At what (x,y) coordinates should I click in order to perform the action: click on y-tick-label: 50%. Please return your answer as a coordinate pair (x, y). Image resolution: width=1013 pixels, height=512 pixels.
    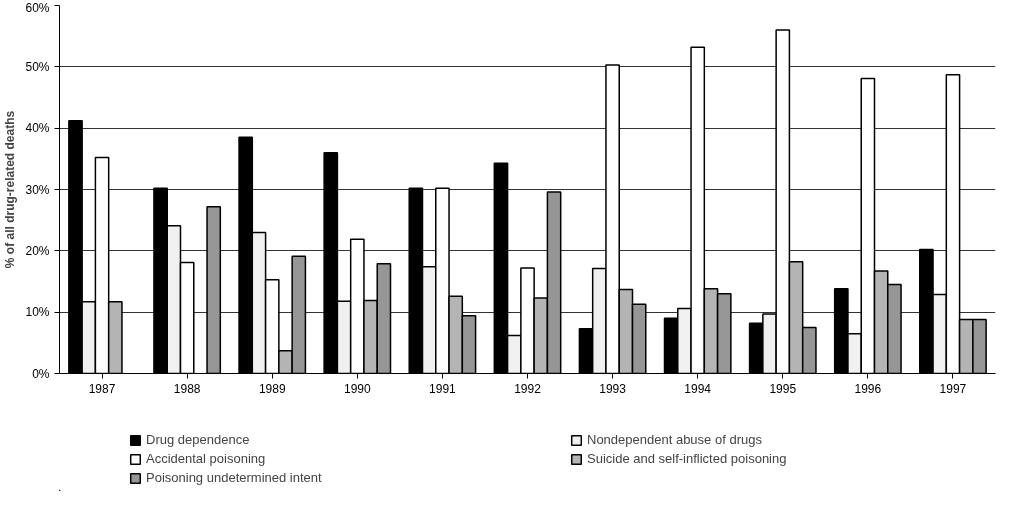
    Looking at the image, I should click on (37, 66).